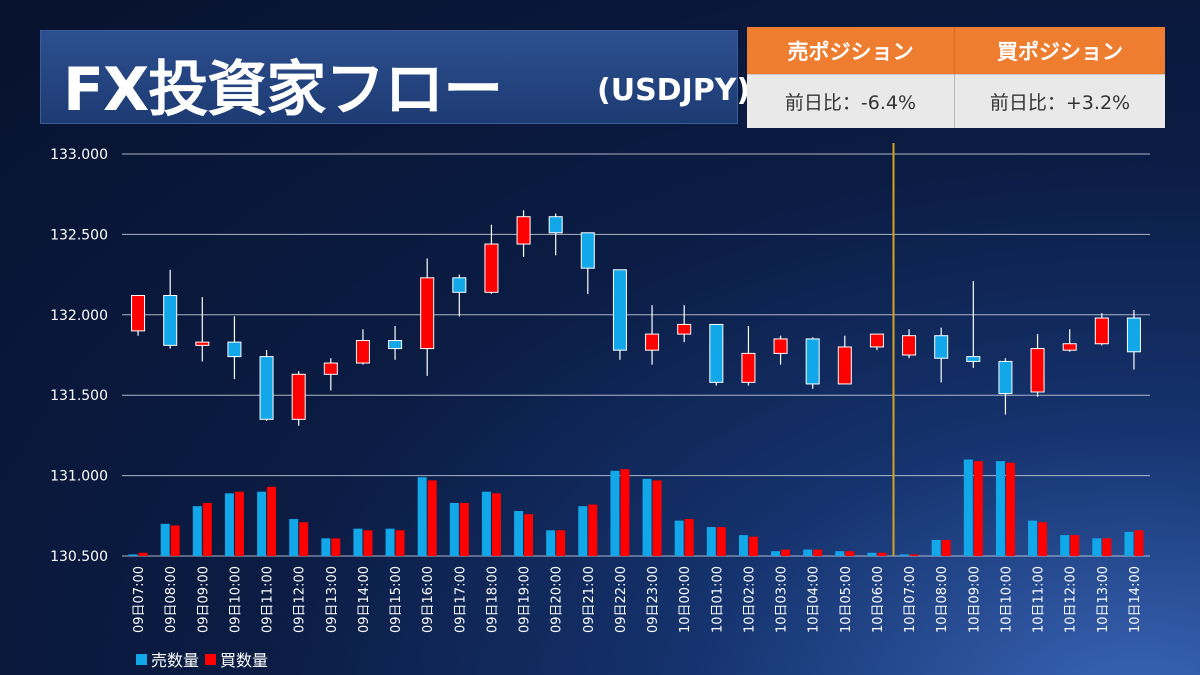 The height and width of the screenshot is (675, 1200). Describe the element at coordinates (332, 599) in the screenshot. I see `x-tick-label: 09日13:00` at that location.